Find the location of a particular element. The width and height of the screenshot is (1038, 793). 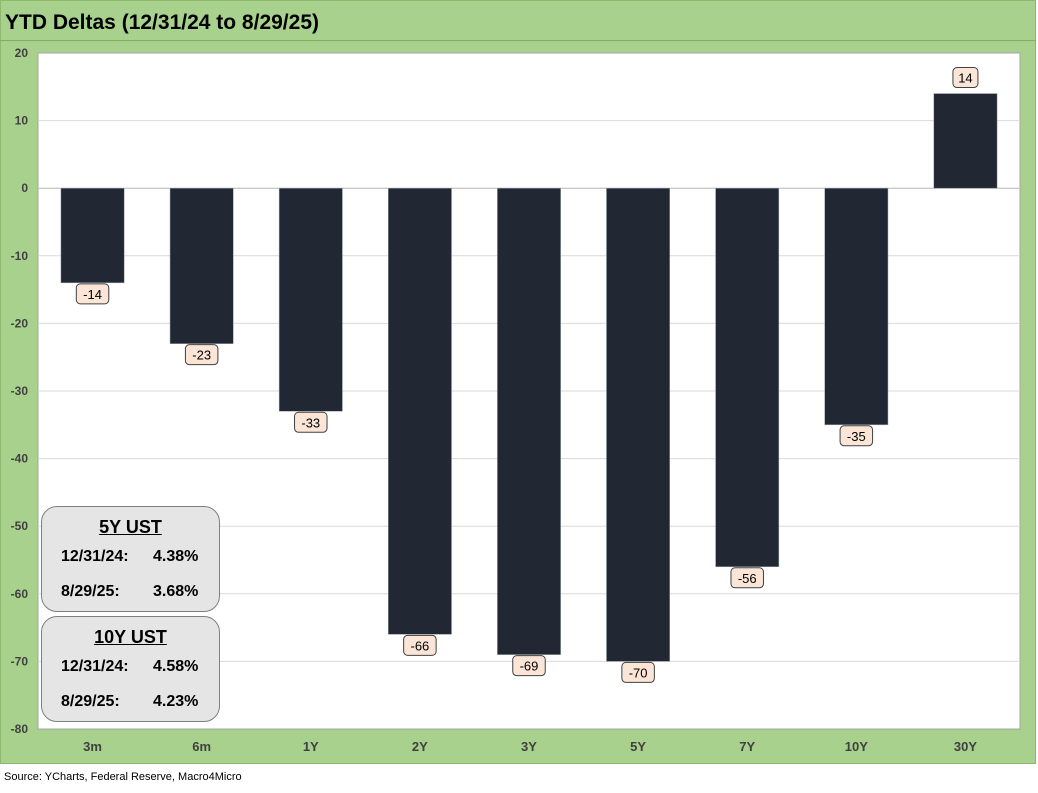

y-tick-label: -60 is located at coordinates (20, 594).